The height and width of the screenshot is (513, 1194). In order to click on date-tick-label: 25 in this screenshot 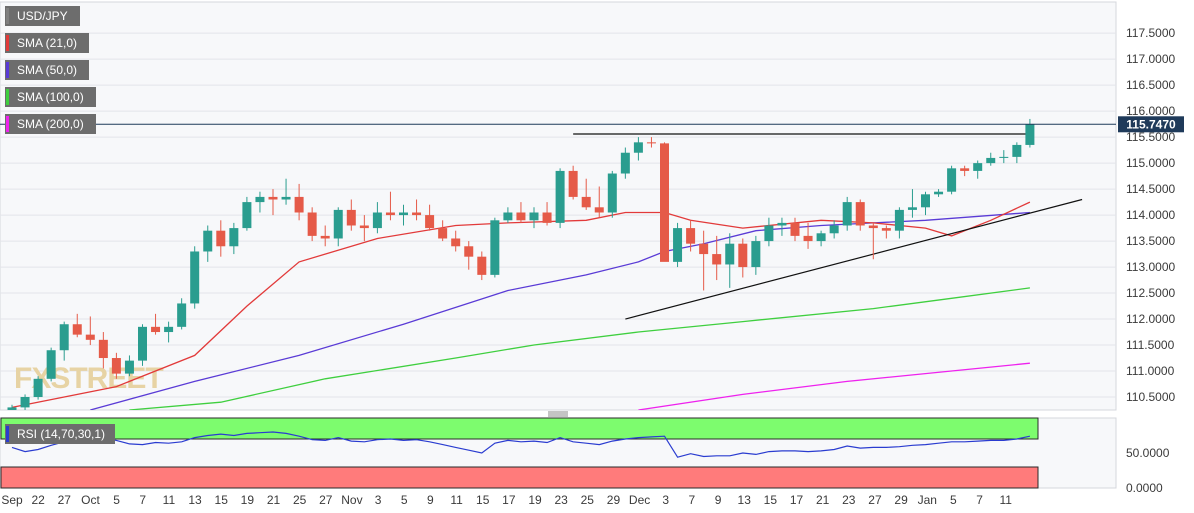, I will do `click(300, 500)`.